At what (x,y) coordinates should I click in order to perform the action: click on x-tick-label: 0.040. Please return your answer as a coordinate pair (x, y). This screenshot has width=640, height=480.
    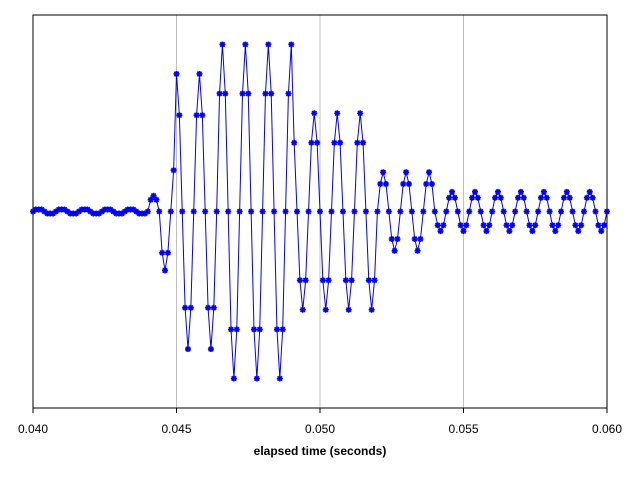
    Looking at the image, I should click on (33, 429).